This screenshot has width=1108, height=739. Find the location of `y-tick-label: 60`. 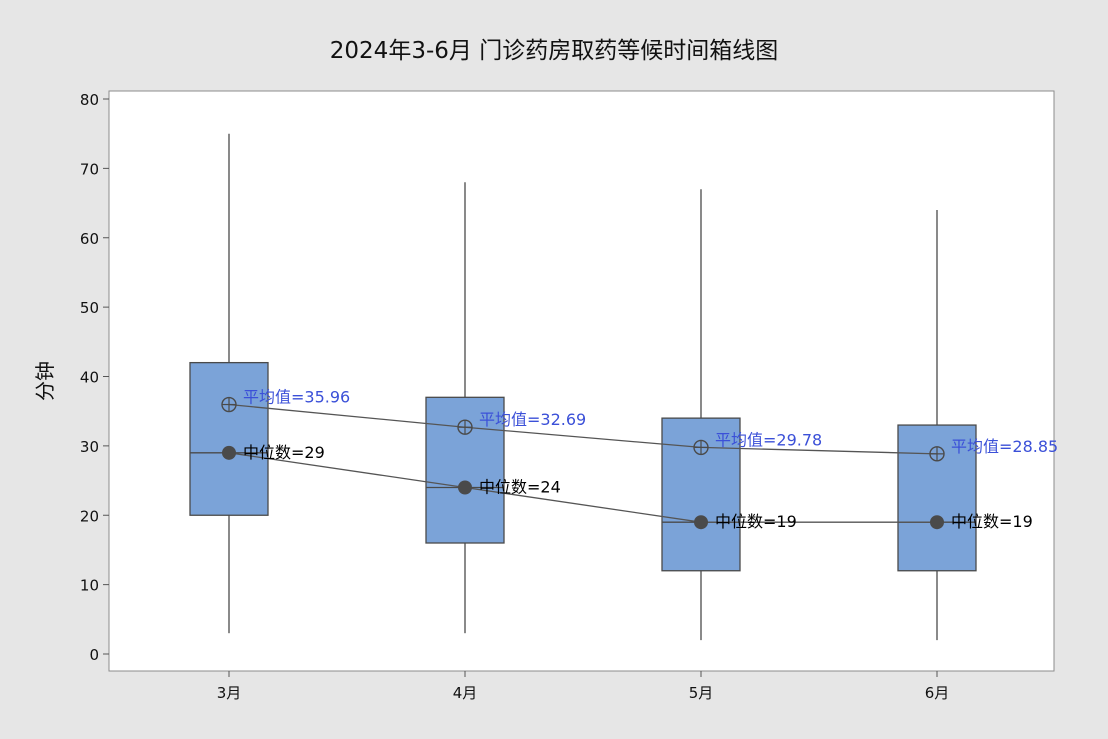

y-tick-label: 60 is located at coordinates (89, 239).